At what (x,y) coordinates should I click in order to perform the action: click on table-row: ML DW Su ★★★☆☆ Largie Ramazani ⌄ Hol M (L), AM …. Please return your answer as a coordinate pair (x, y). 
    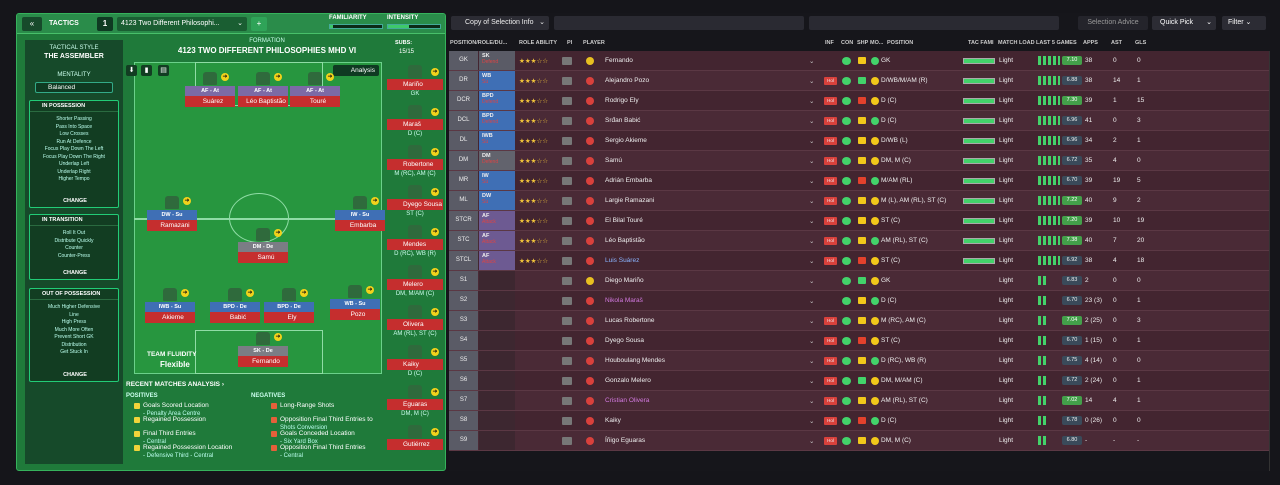
    Looking at the image, I should click on (859, 201).